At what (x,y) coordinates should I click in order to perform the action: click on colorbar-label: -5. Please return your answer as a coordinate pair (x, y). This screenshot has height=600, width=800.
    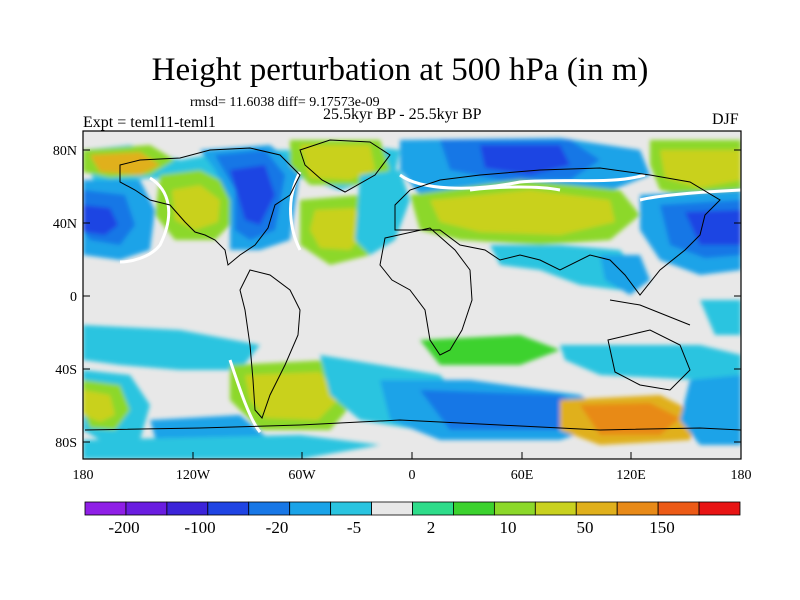
    Looking at the image, I should click on (354, 527).